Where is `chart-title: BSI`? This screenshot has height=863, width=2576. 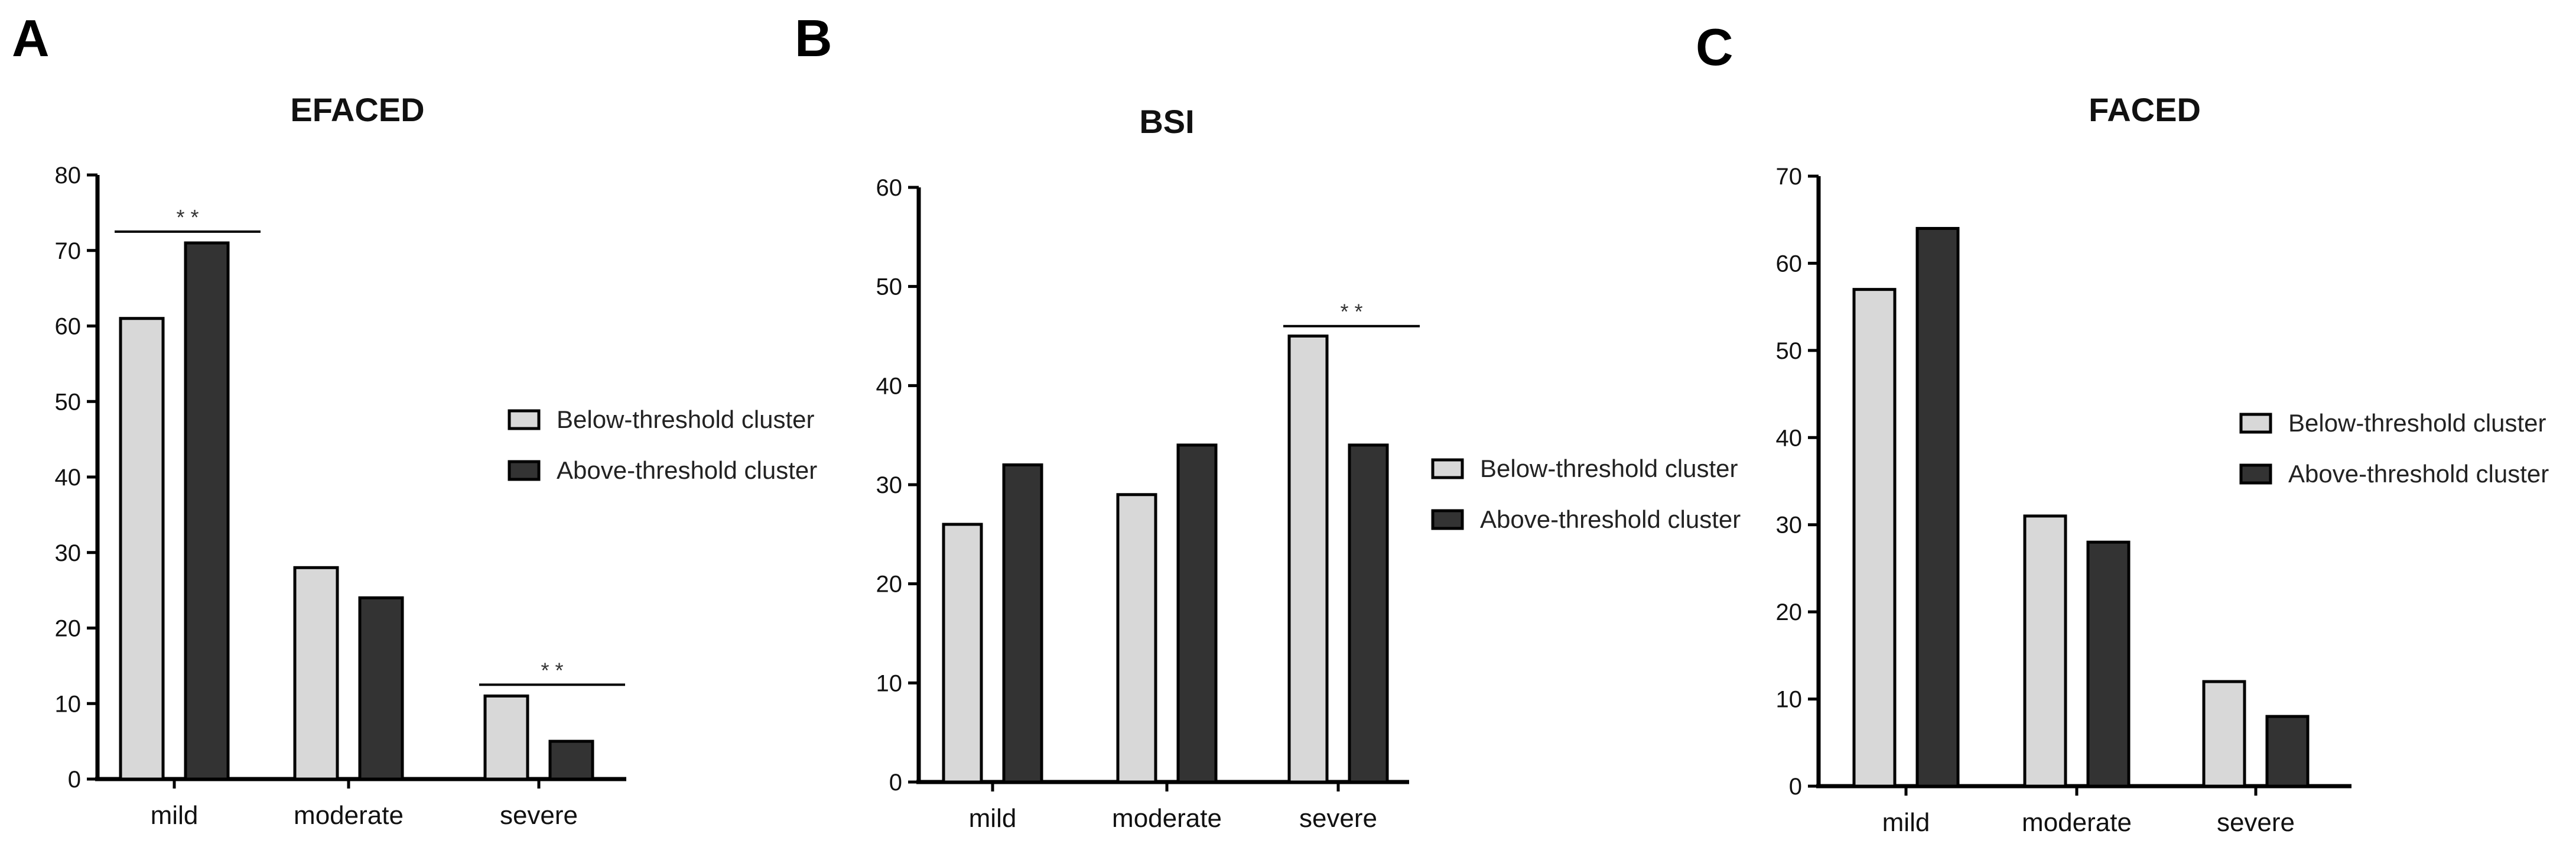 chart-title: BSI is located at coordinates (1166, 121).